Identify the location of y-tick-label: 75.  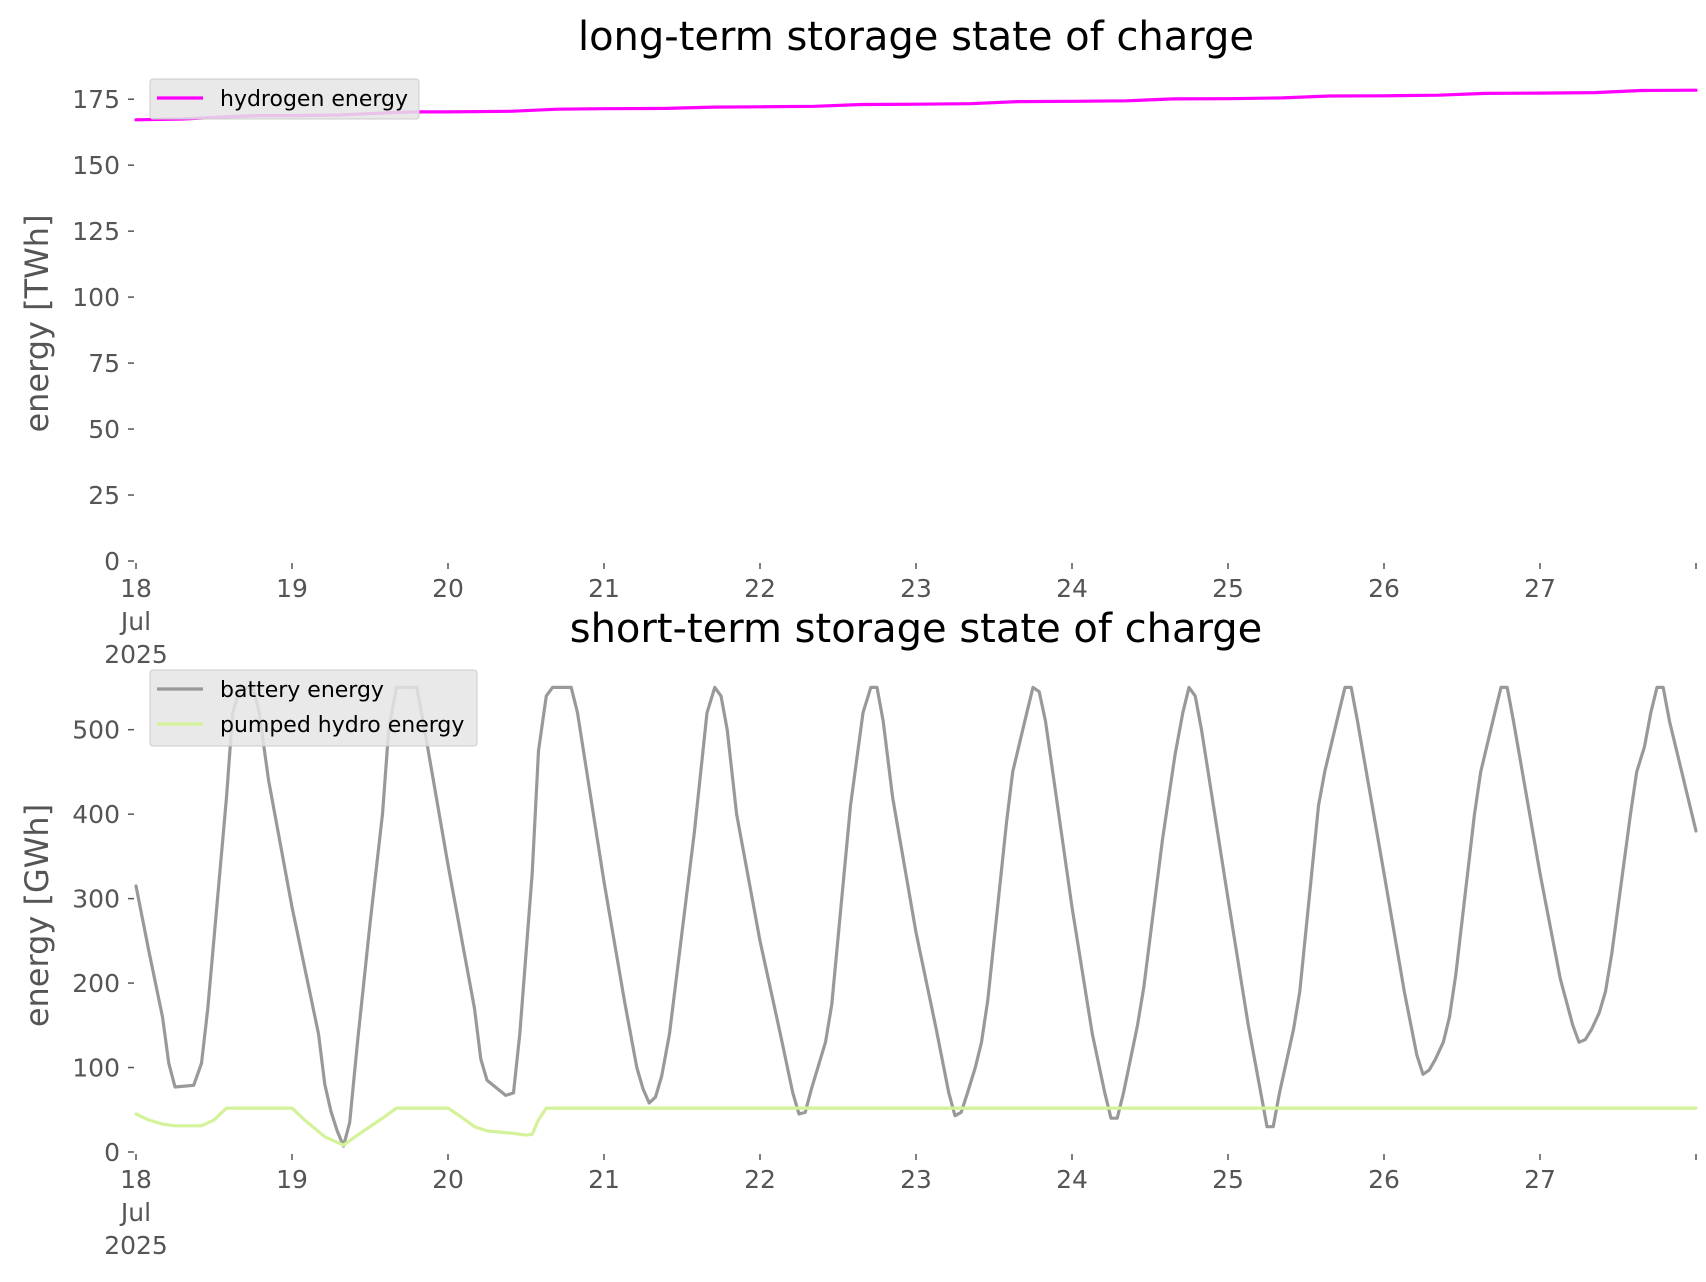
(104, 363).